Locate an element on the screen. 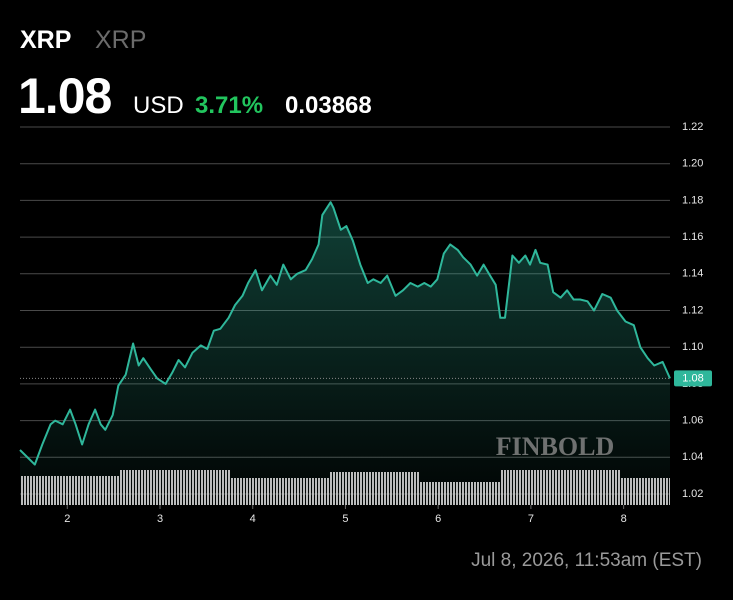  currency: USD is located at coordinates (158, 105).